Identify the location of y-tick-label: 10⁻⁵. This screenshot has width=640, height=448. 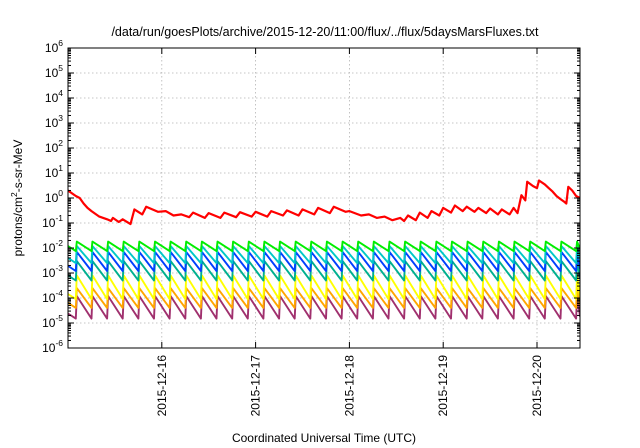
(52, 321).